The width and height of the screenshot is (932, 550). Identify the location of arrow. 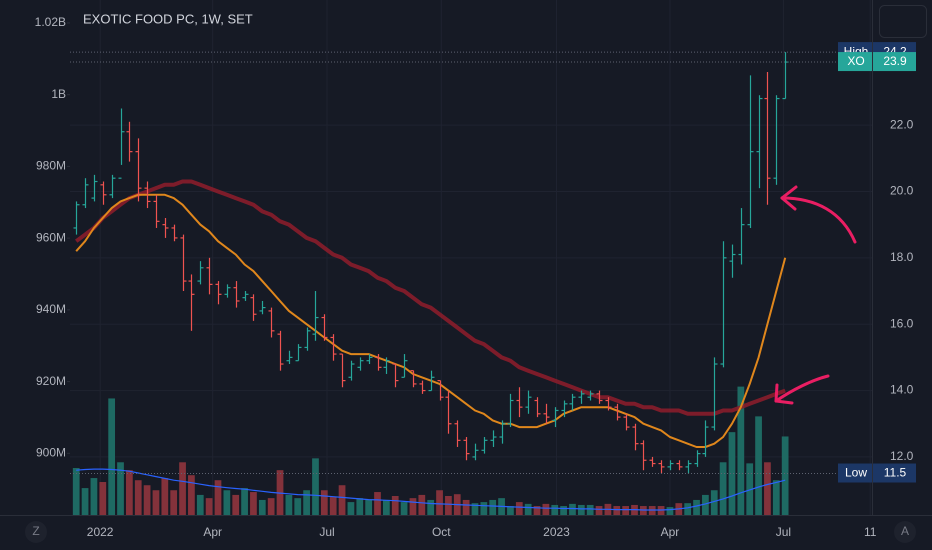
(802, 388).